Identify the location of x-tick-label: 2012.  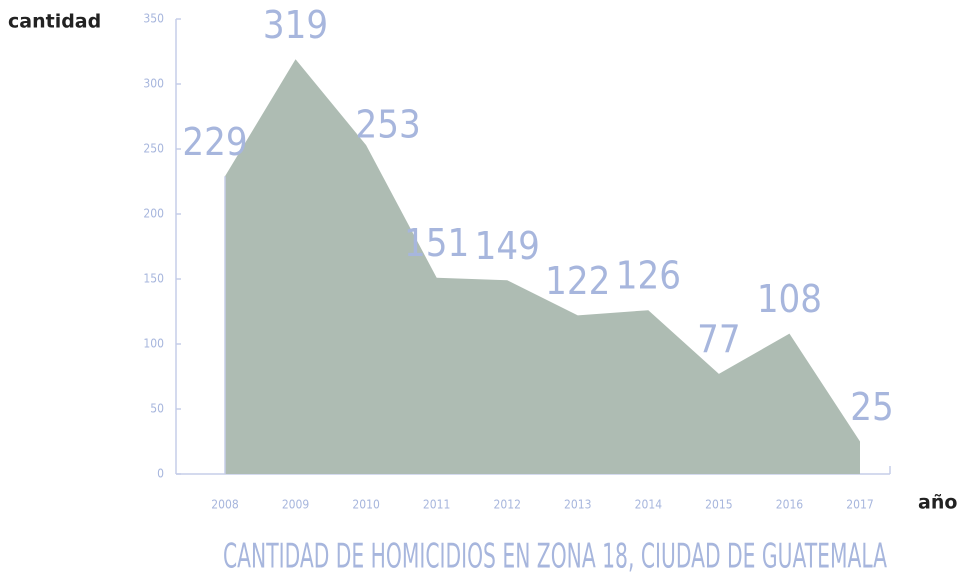
(506, 505).